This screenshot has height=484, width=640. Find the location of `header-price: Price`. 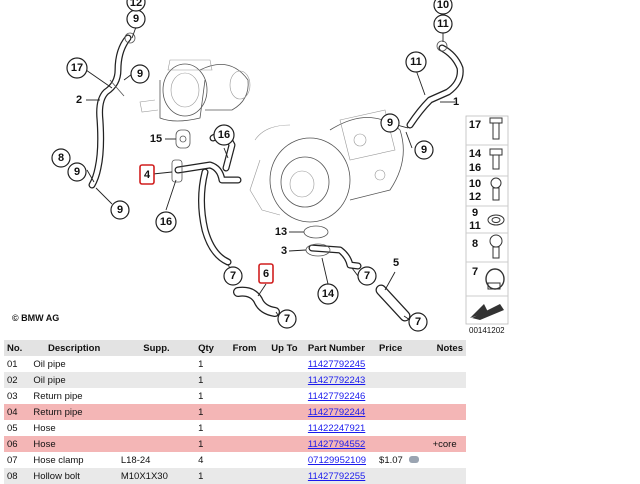

header-price: Price is located at coordinates (400, 348).